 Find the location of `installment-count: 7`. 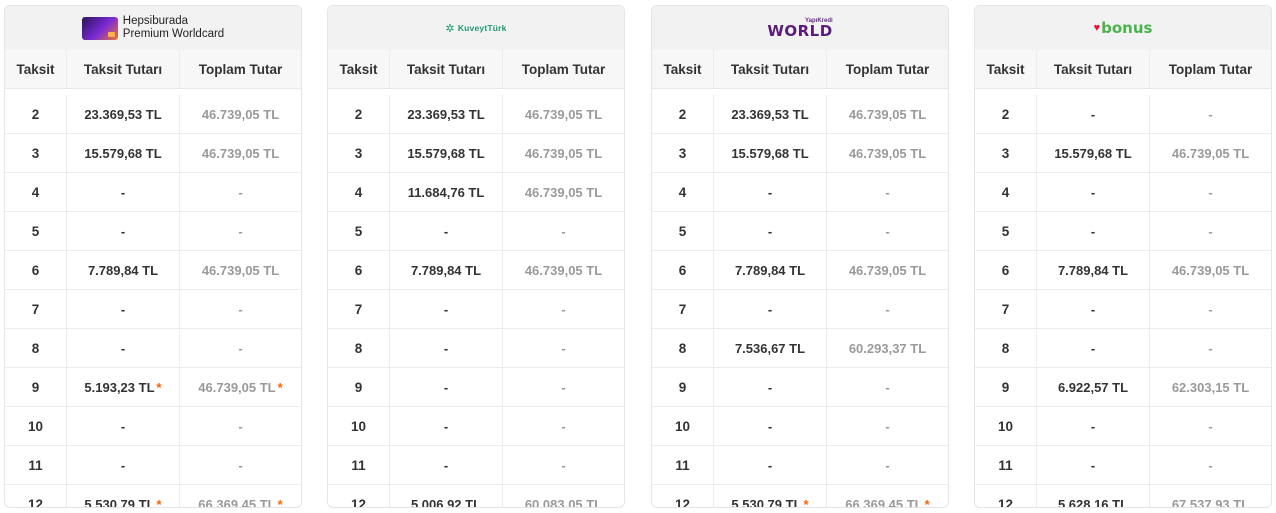

installment-count: 7 is located at coordinates (683, 309).